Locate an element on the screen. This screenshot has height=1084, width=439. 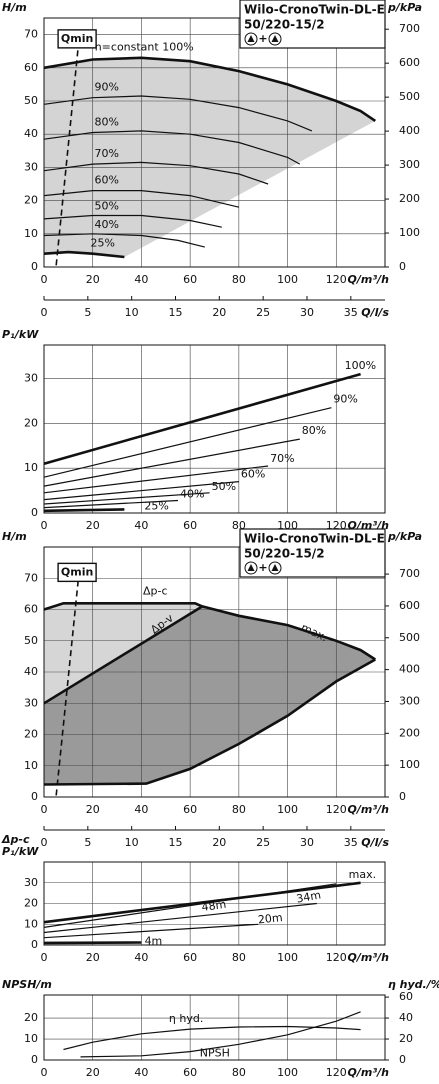
curve-label: NPSH is located at coordinates (215, 1052).